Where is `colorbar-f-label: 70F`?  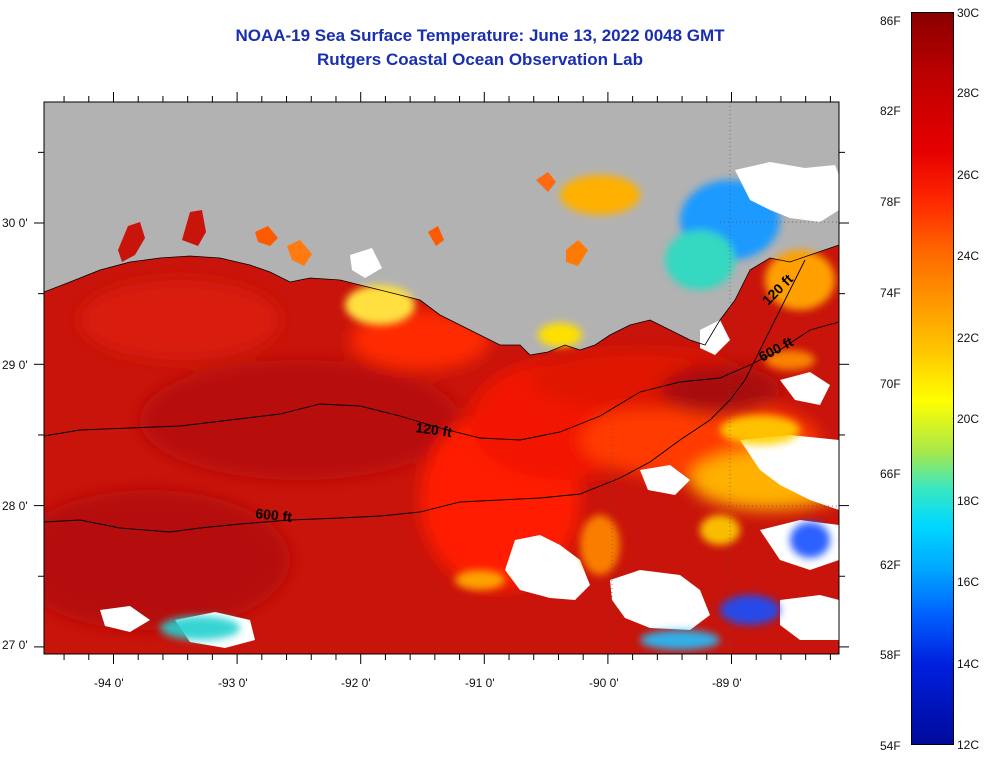 colorbar-f-label: 70F is located at coordinates (890, 384).